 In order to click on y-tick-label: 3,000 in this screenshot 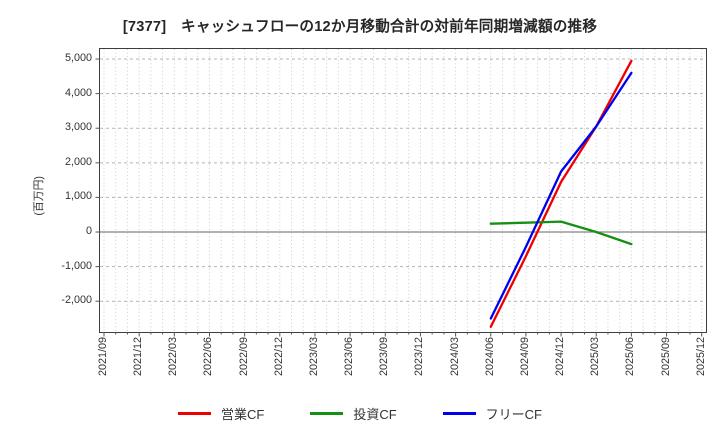, I will do `click(78, 127)`.